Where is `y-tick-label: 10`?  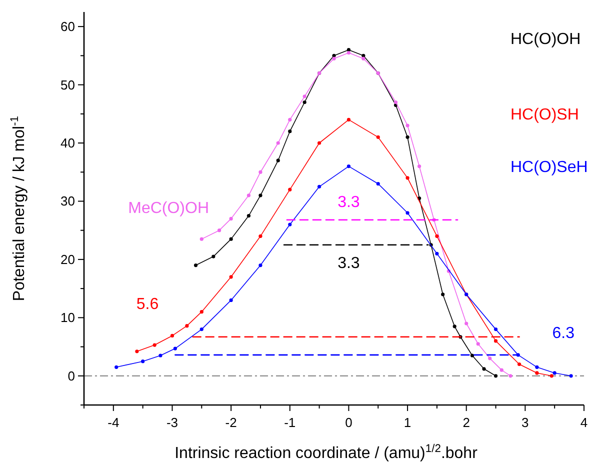 y-tick-label: 10 is located at coordinates (67, 318).